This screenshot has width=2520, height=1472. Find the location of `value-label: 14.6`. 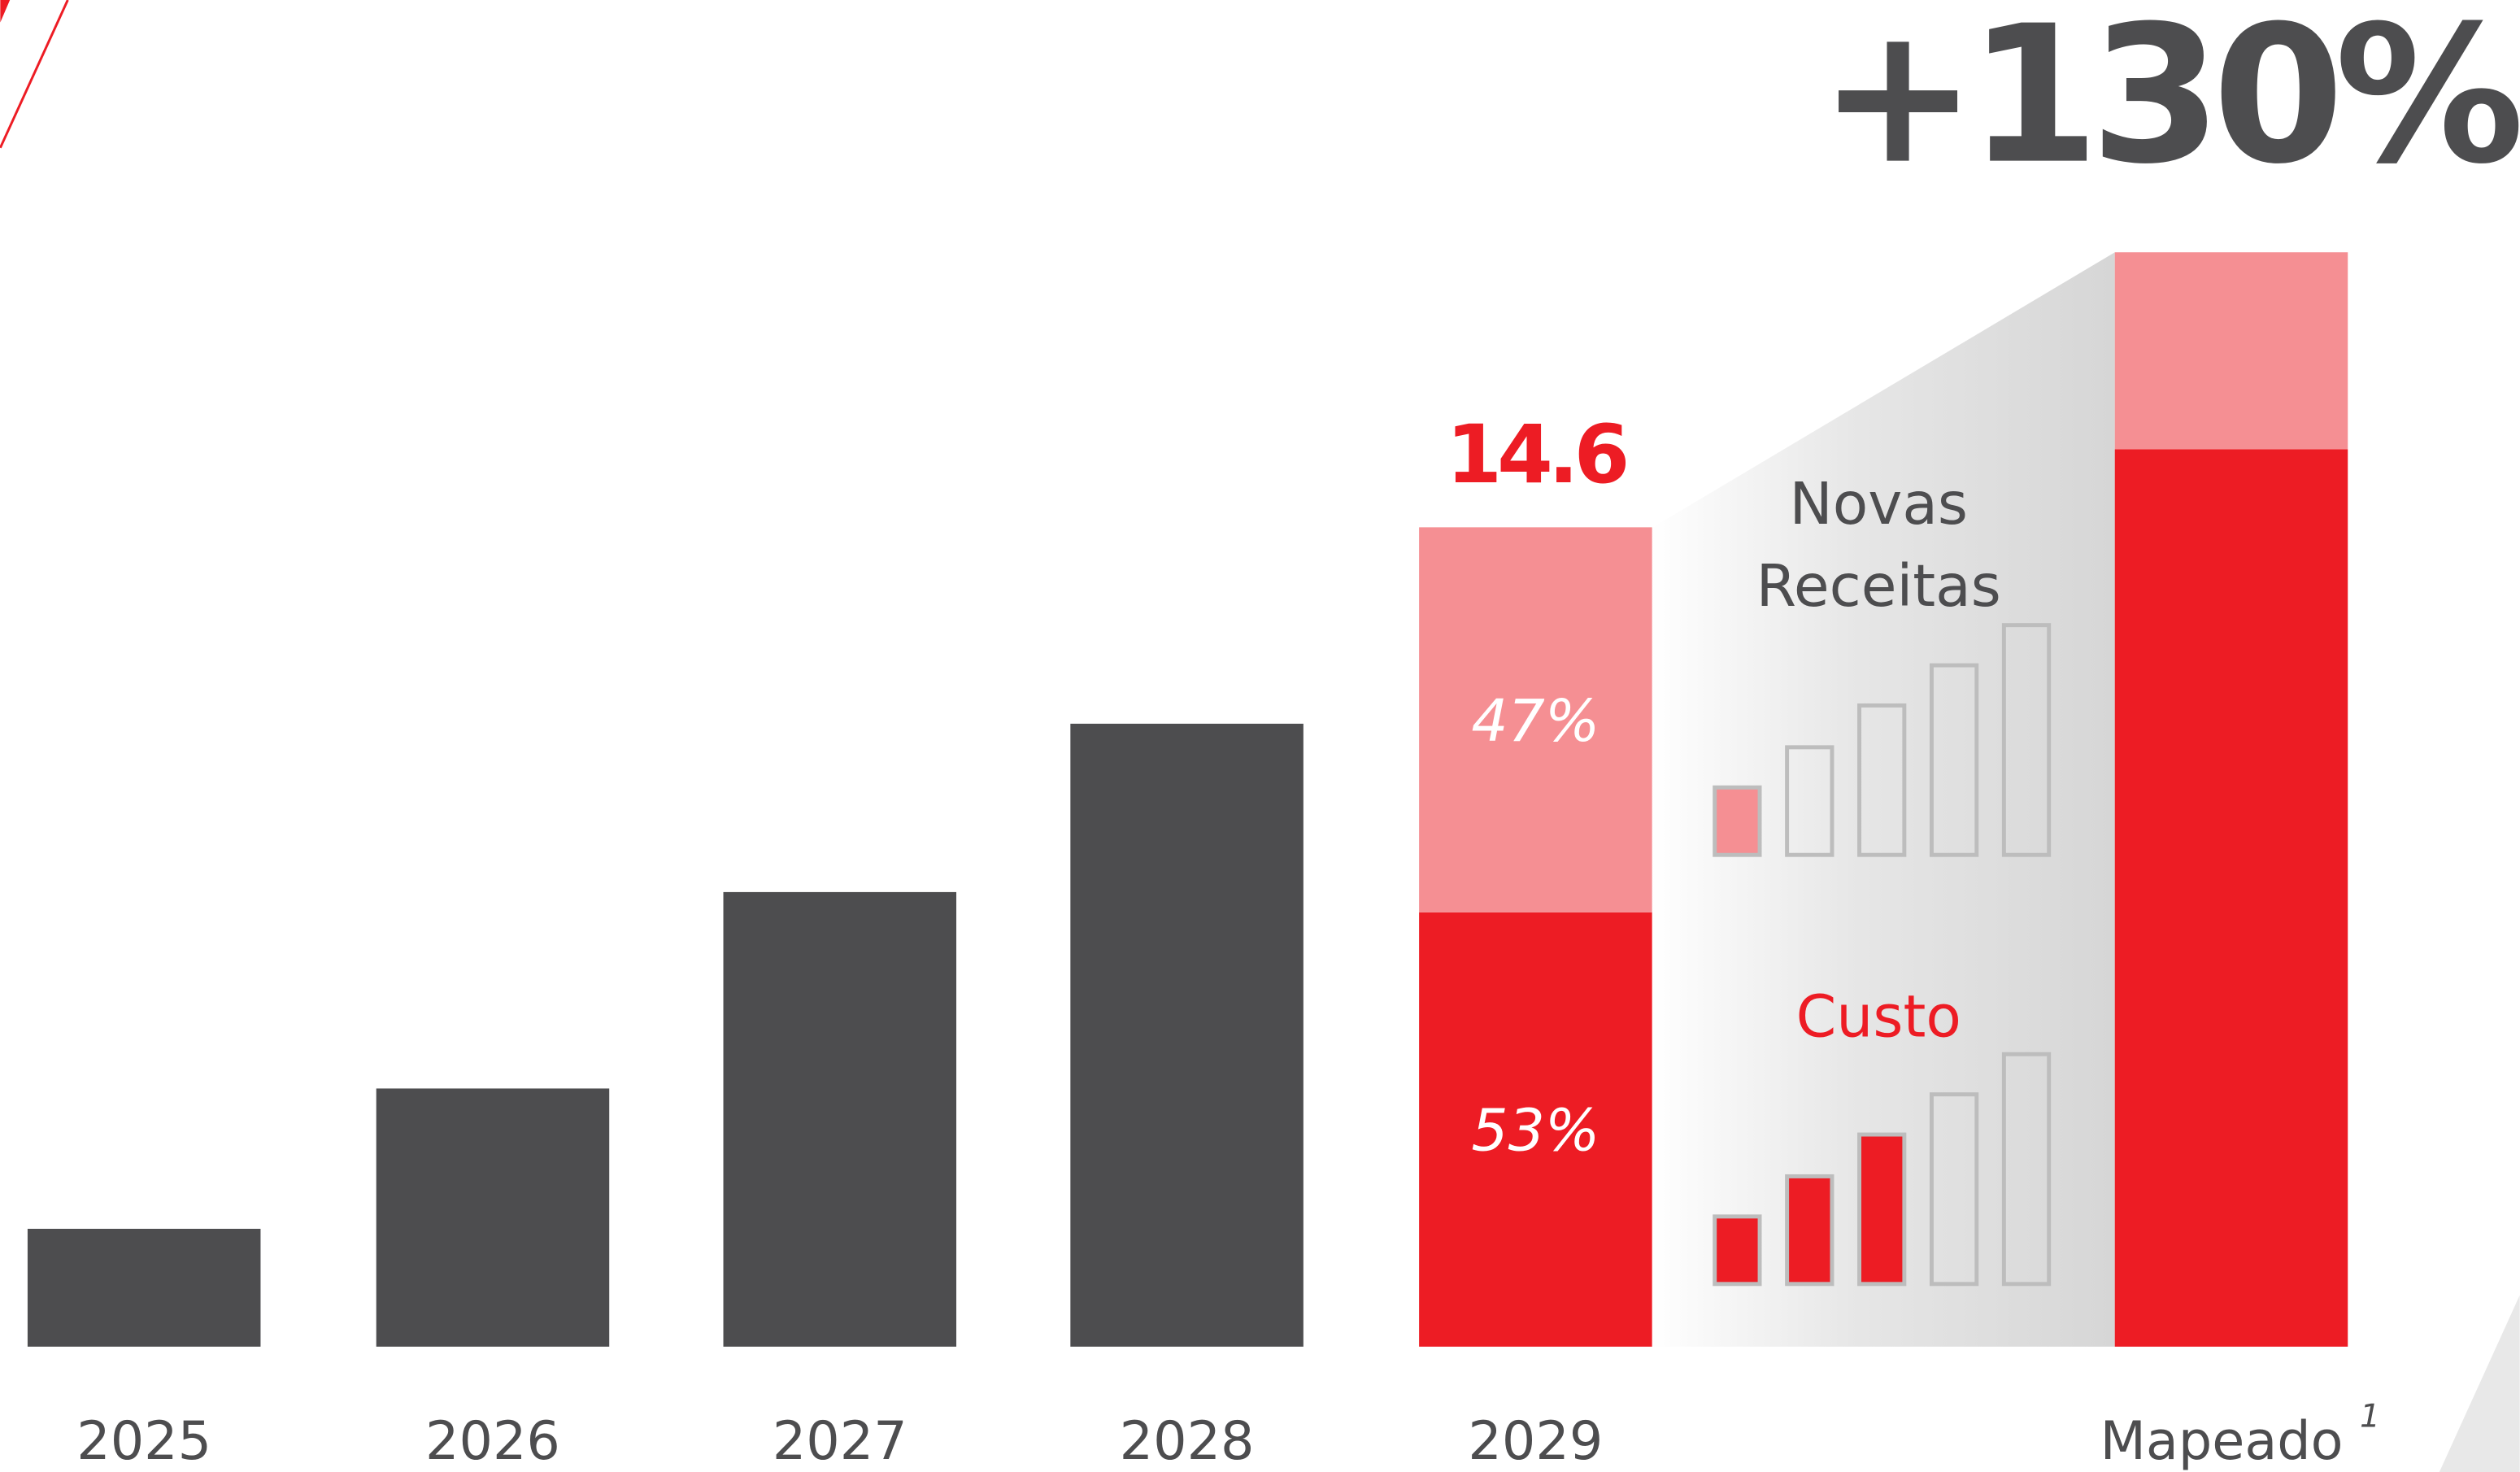

value-label: 14.6 is located at coordinates (1536, 455).